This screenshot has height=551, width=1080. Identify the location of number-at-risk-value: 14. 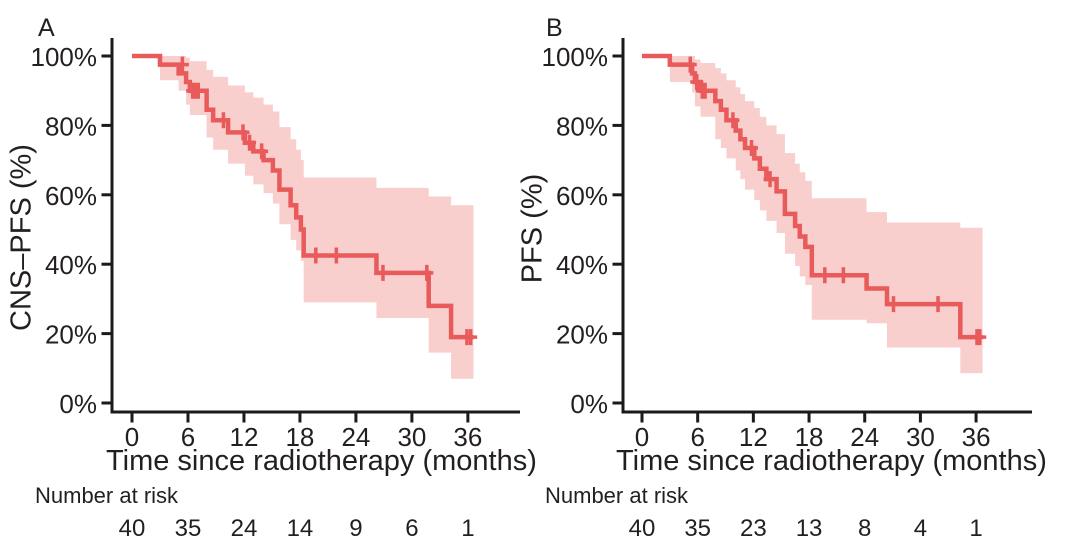
(300, 528).